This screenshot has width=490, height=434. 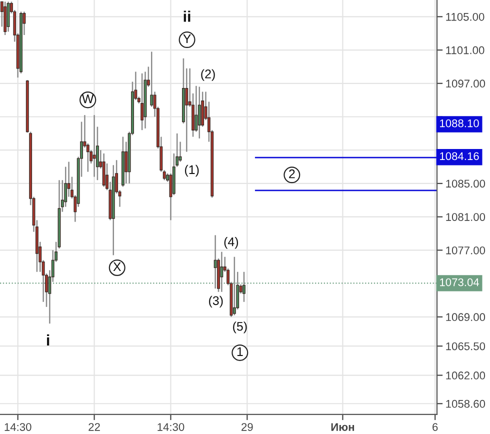 I want to click on x-tick-label: 22, so click(x=94, y=427).